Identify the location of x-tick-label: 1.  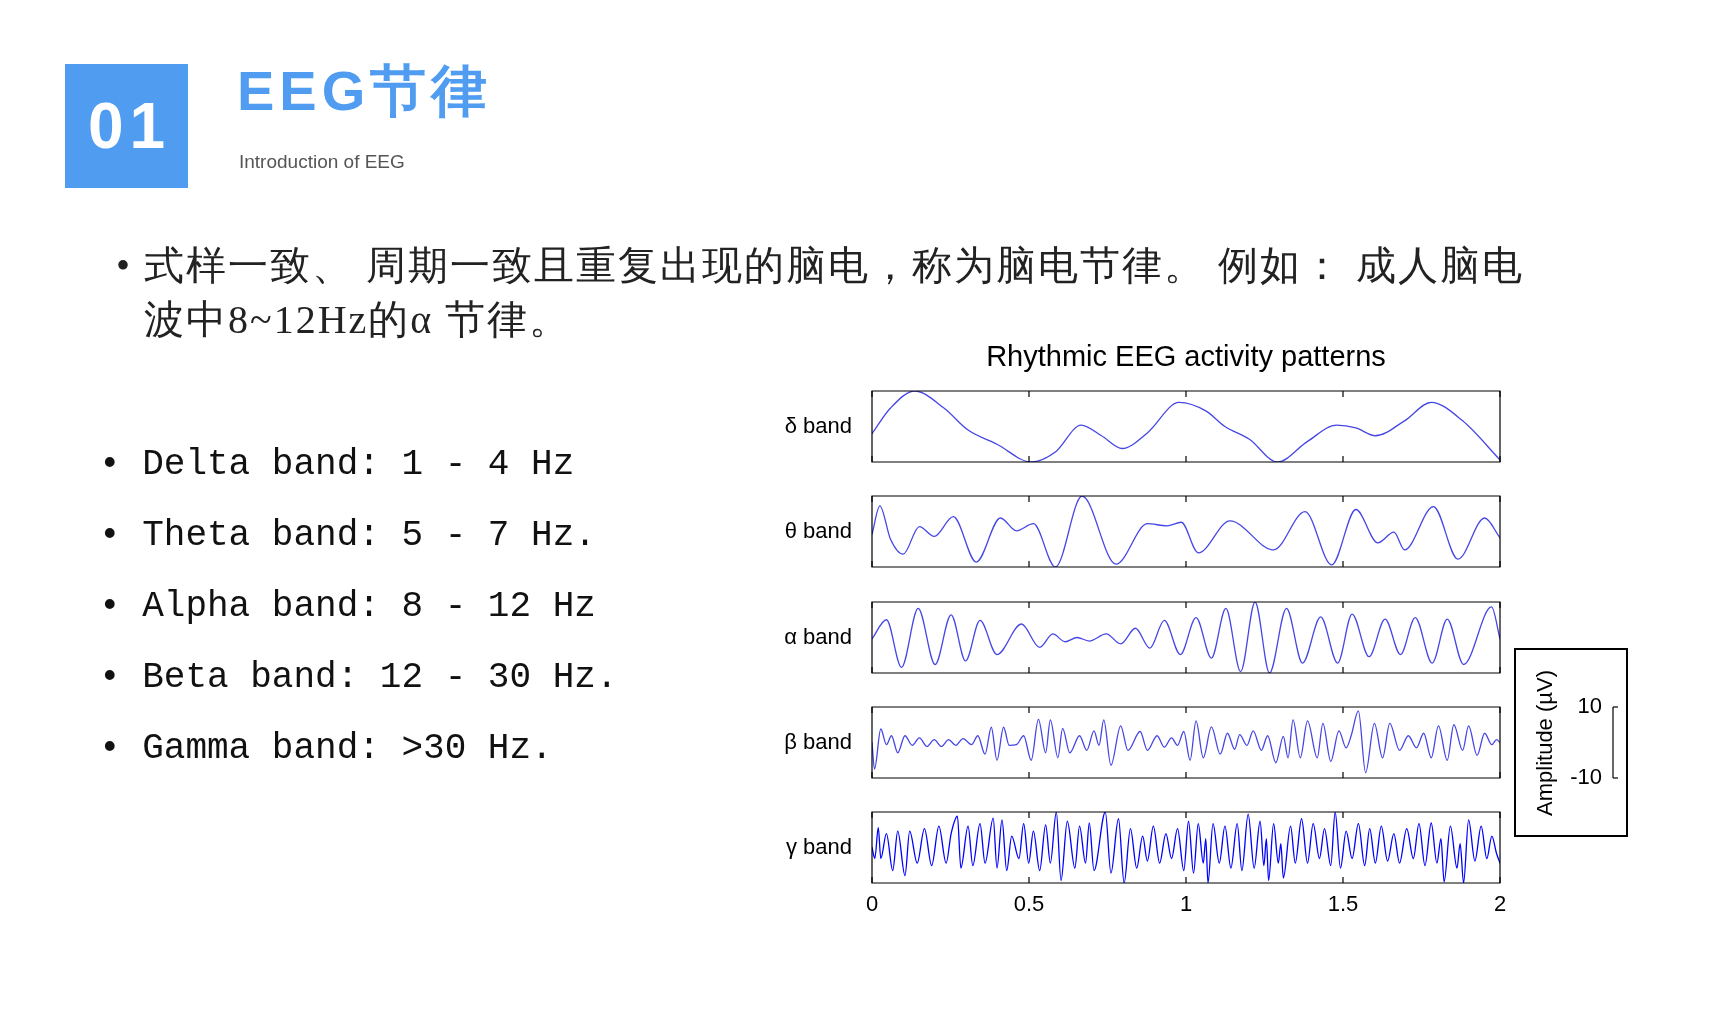
(1186, 904).